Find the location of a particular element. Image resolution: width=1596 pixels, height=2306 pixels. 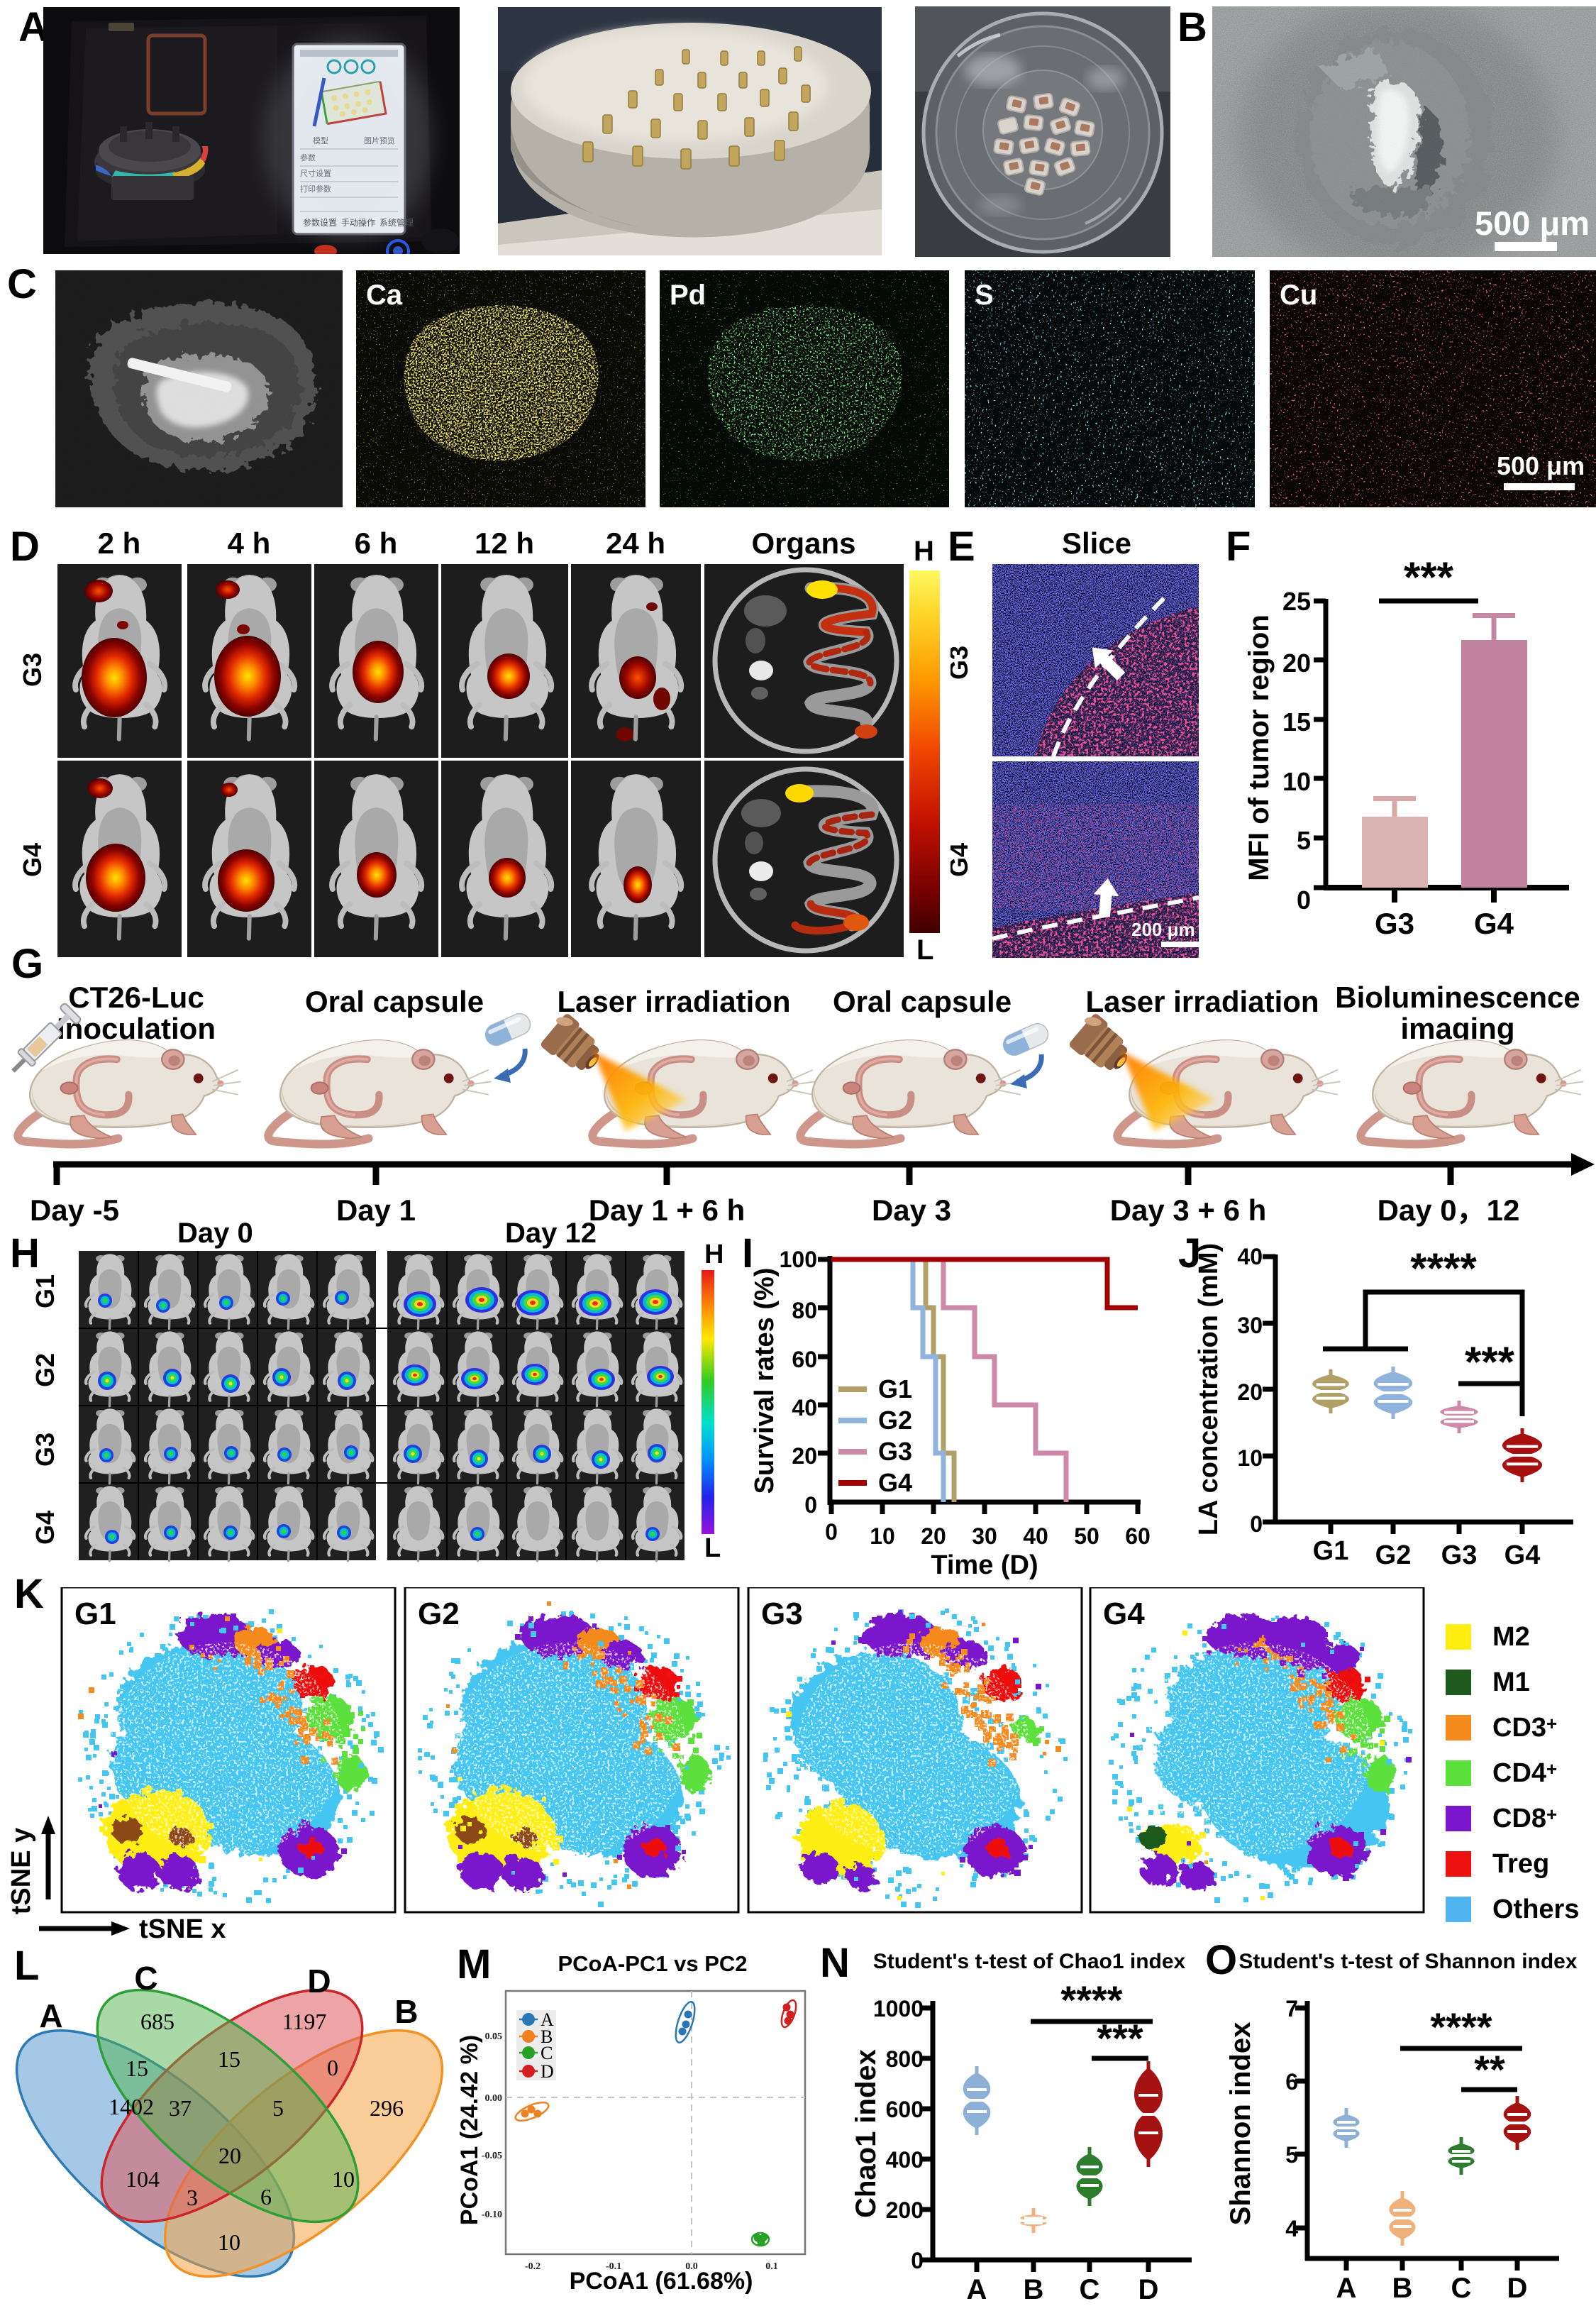

svg-text: -0.05 is located at coordinates (492, 2156).